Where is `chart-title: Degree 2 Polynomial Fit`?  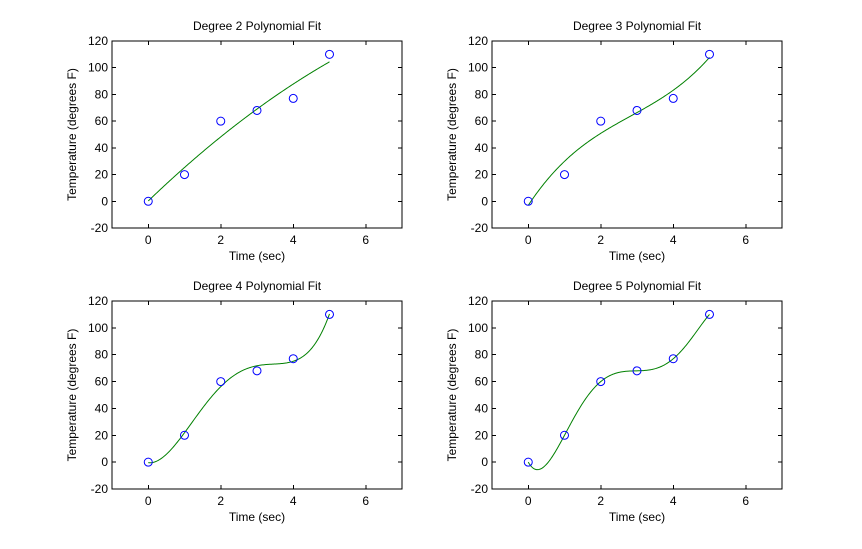 chart-title: Degree 2 Polynomial Fit is located at coordinates (257, 26).